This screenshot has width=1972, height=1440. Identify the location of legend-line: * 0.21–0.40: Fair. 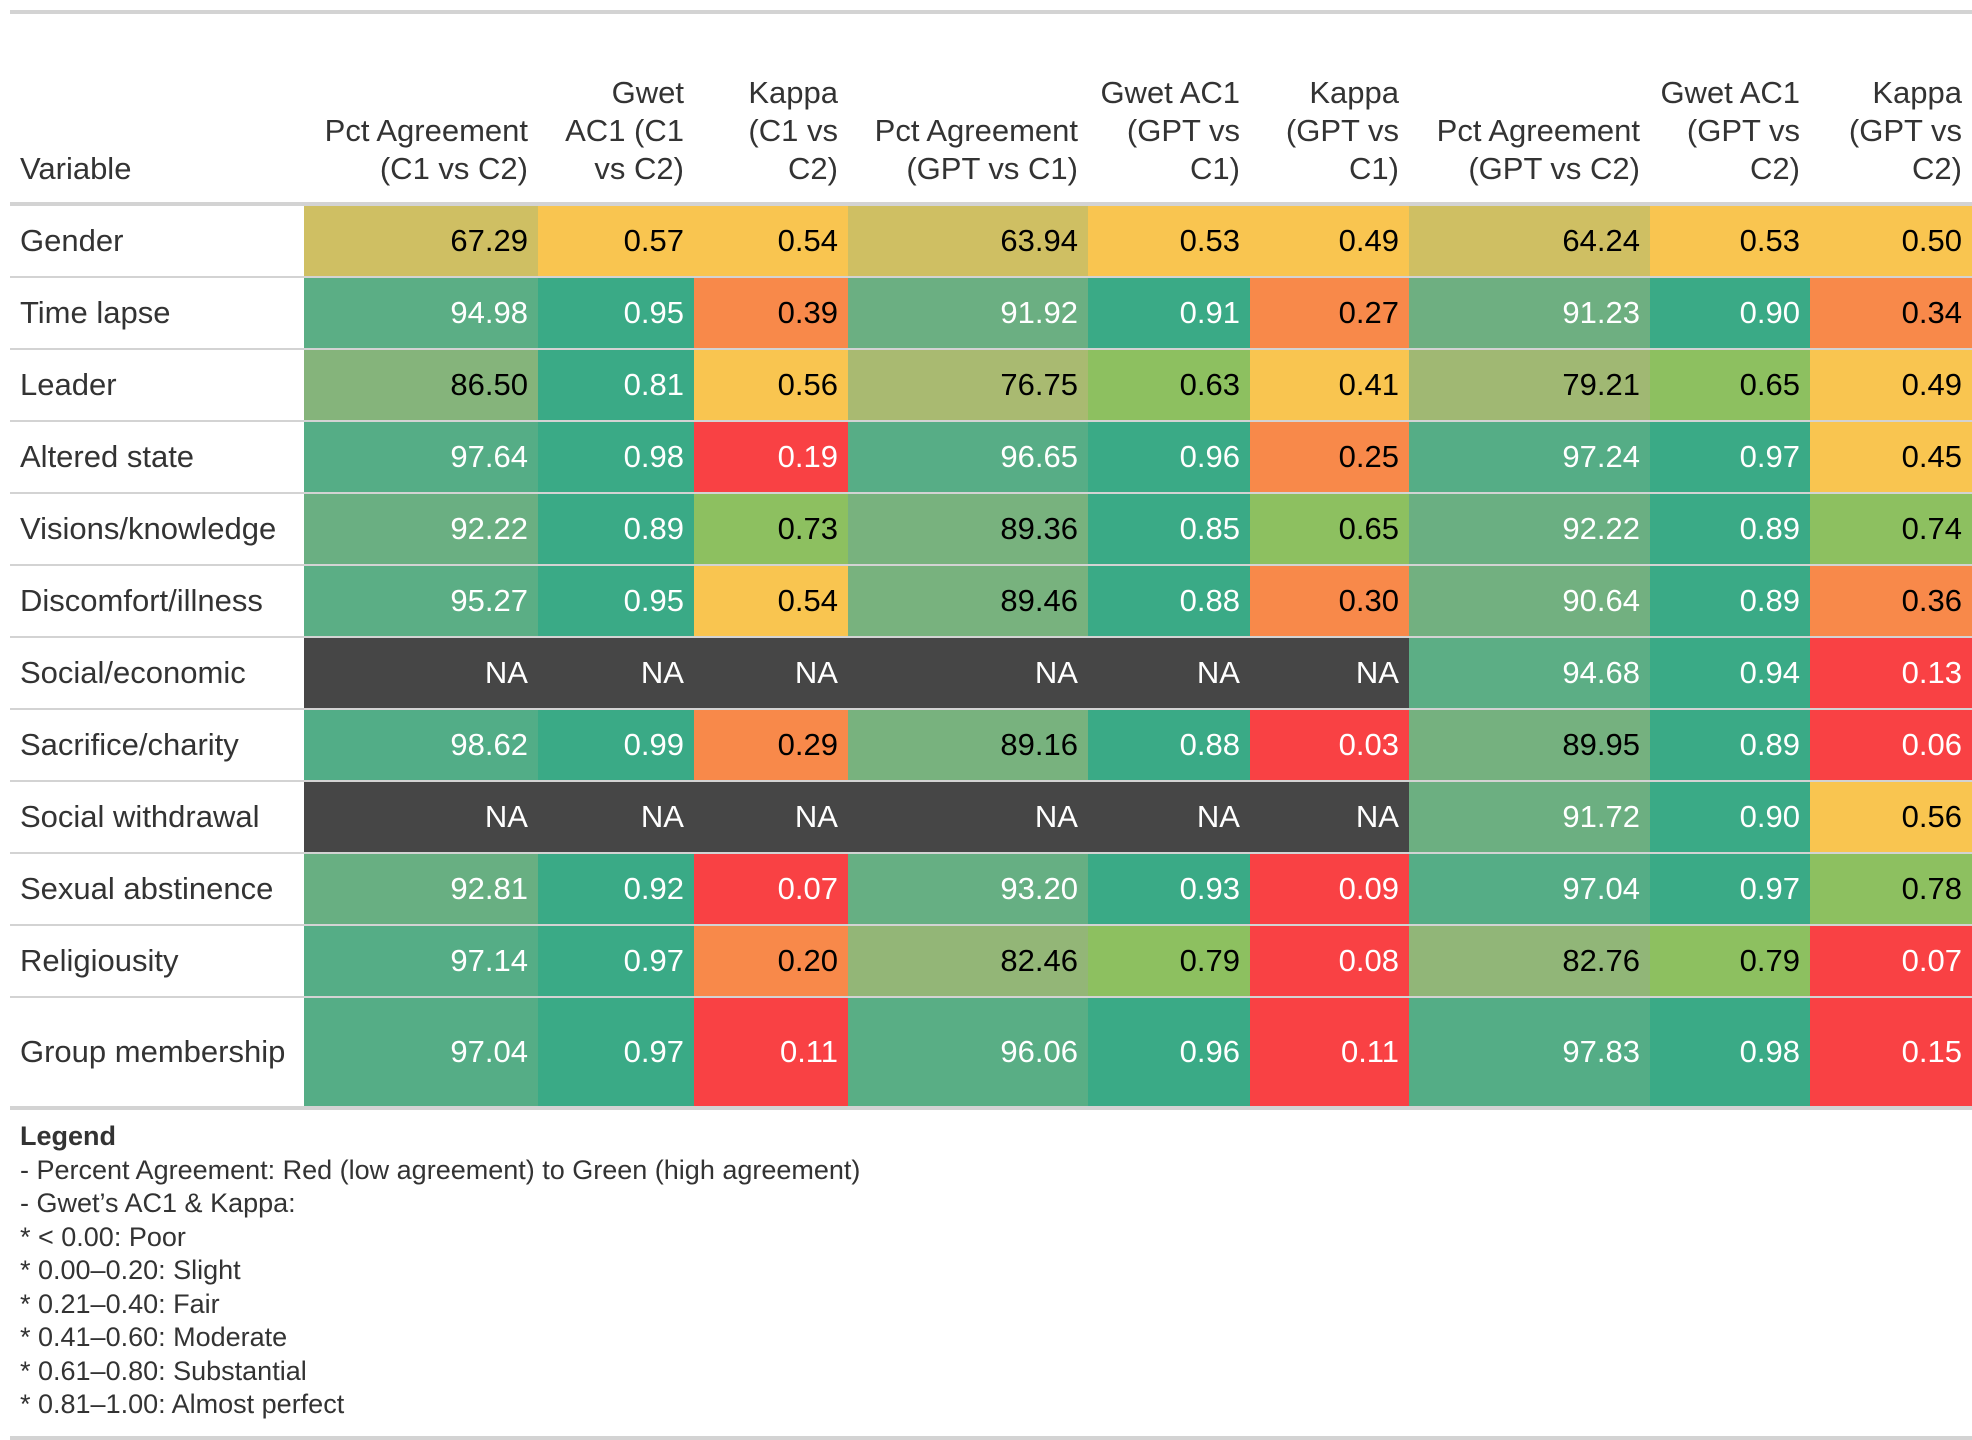
(120, 1303).